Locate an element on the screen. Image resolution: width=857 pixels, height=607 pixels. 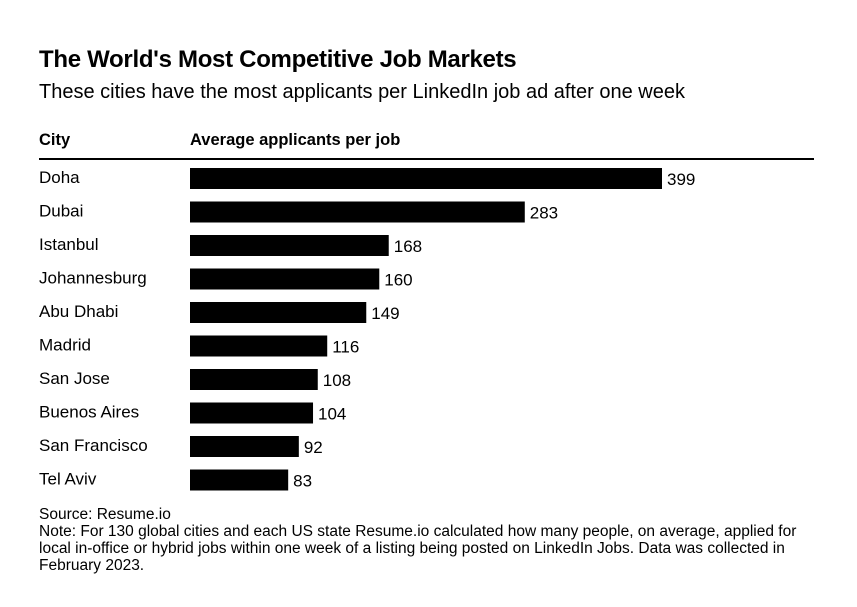
data-label: 116 is located at coordinates (345, 347).